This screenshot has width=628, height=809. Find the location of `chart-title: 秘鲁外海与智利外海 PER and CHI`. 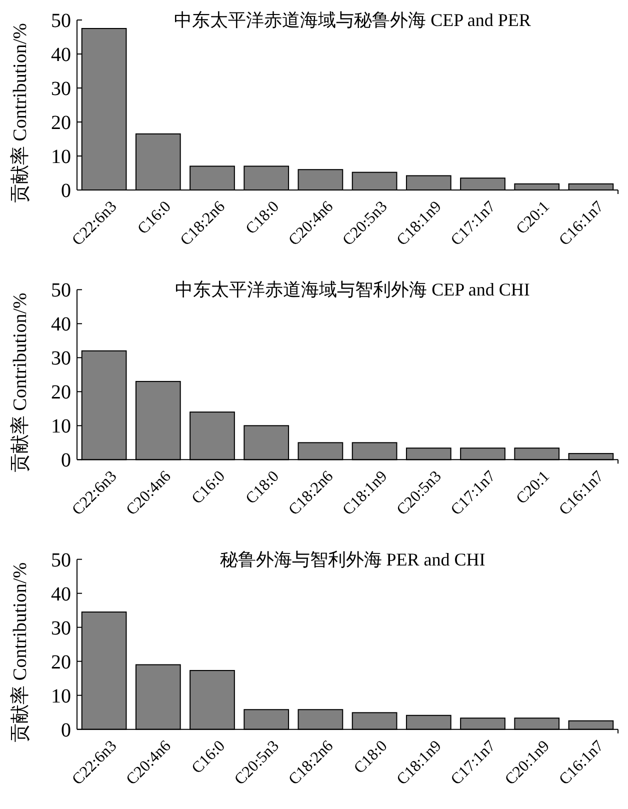

chart-title: 秘鲁外海与智利外海 PER and CHI is located at coordinates (353, 559).